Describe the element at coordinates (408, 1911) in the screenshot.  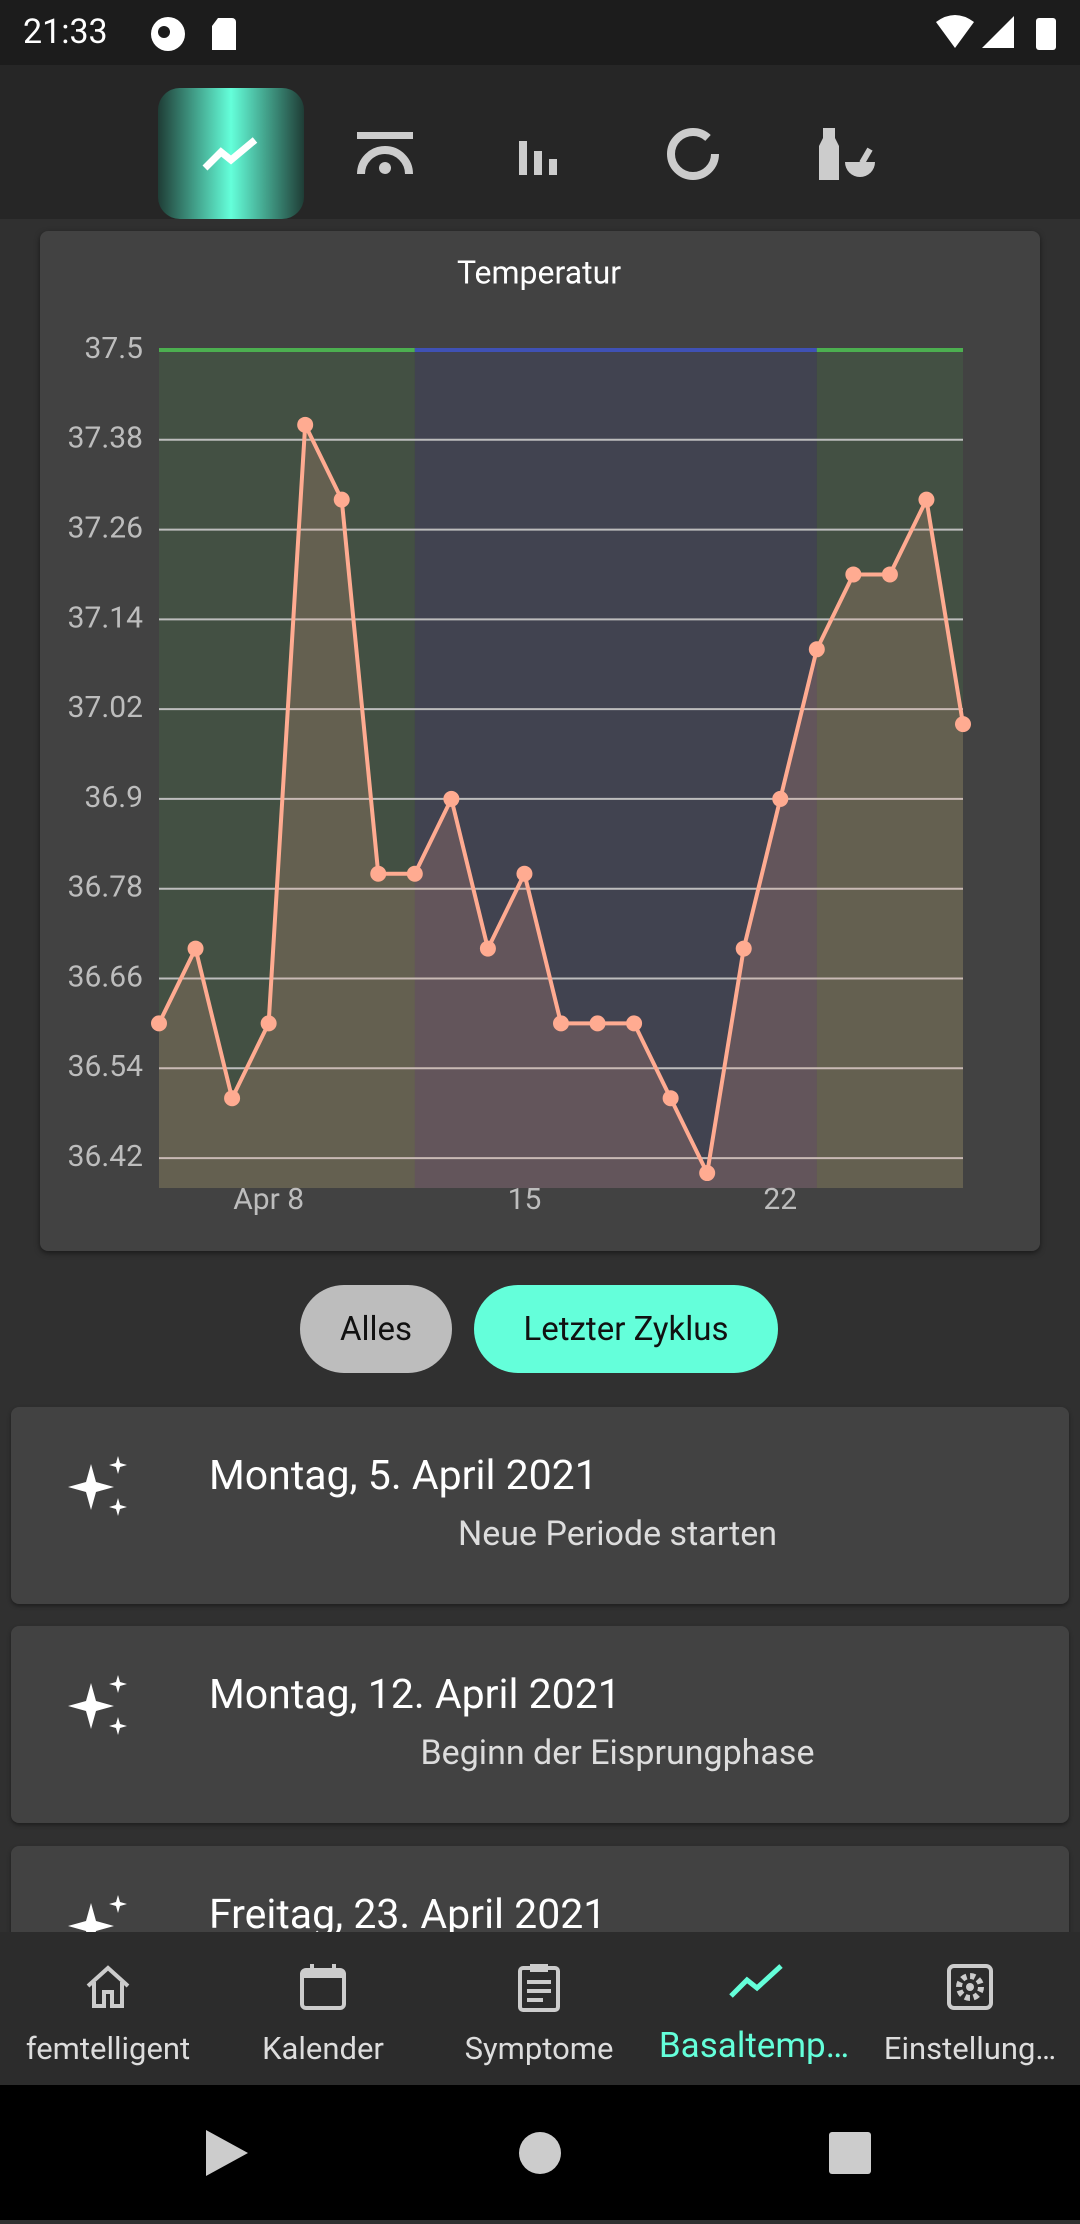
I see `event-date: Freitag, 23. April 2021` at that location.